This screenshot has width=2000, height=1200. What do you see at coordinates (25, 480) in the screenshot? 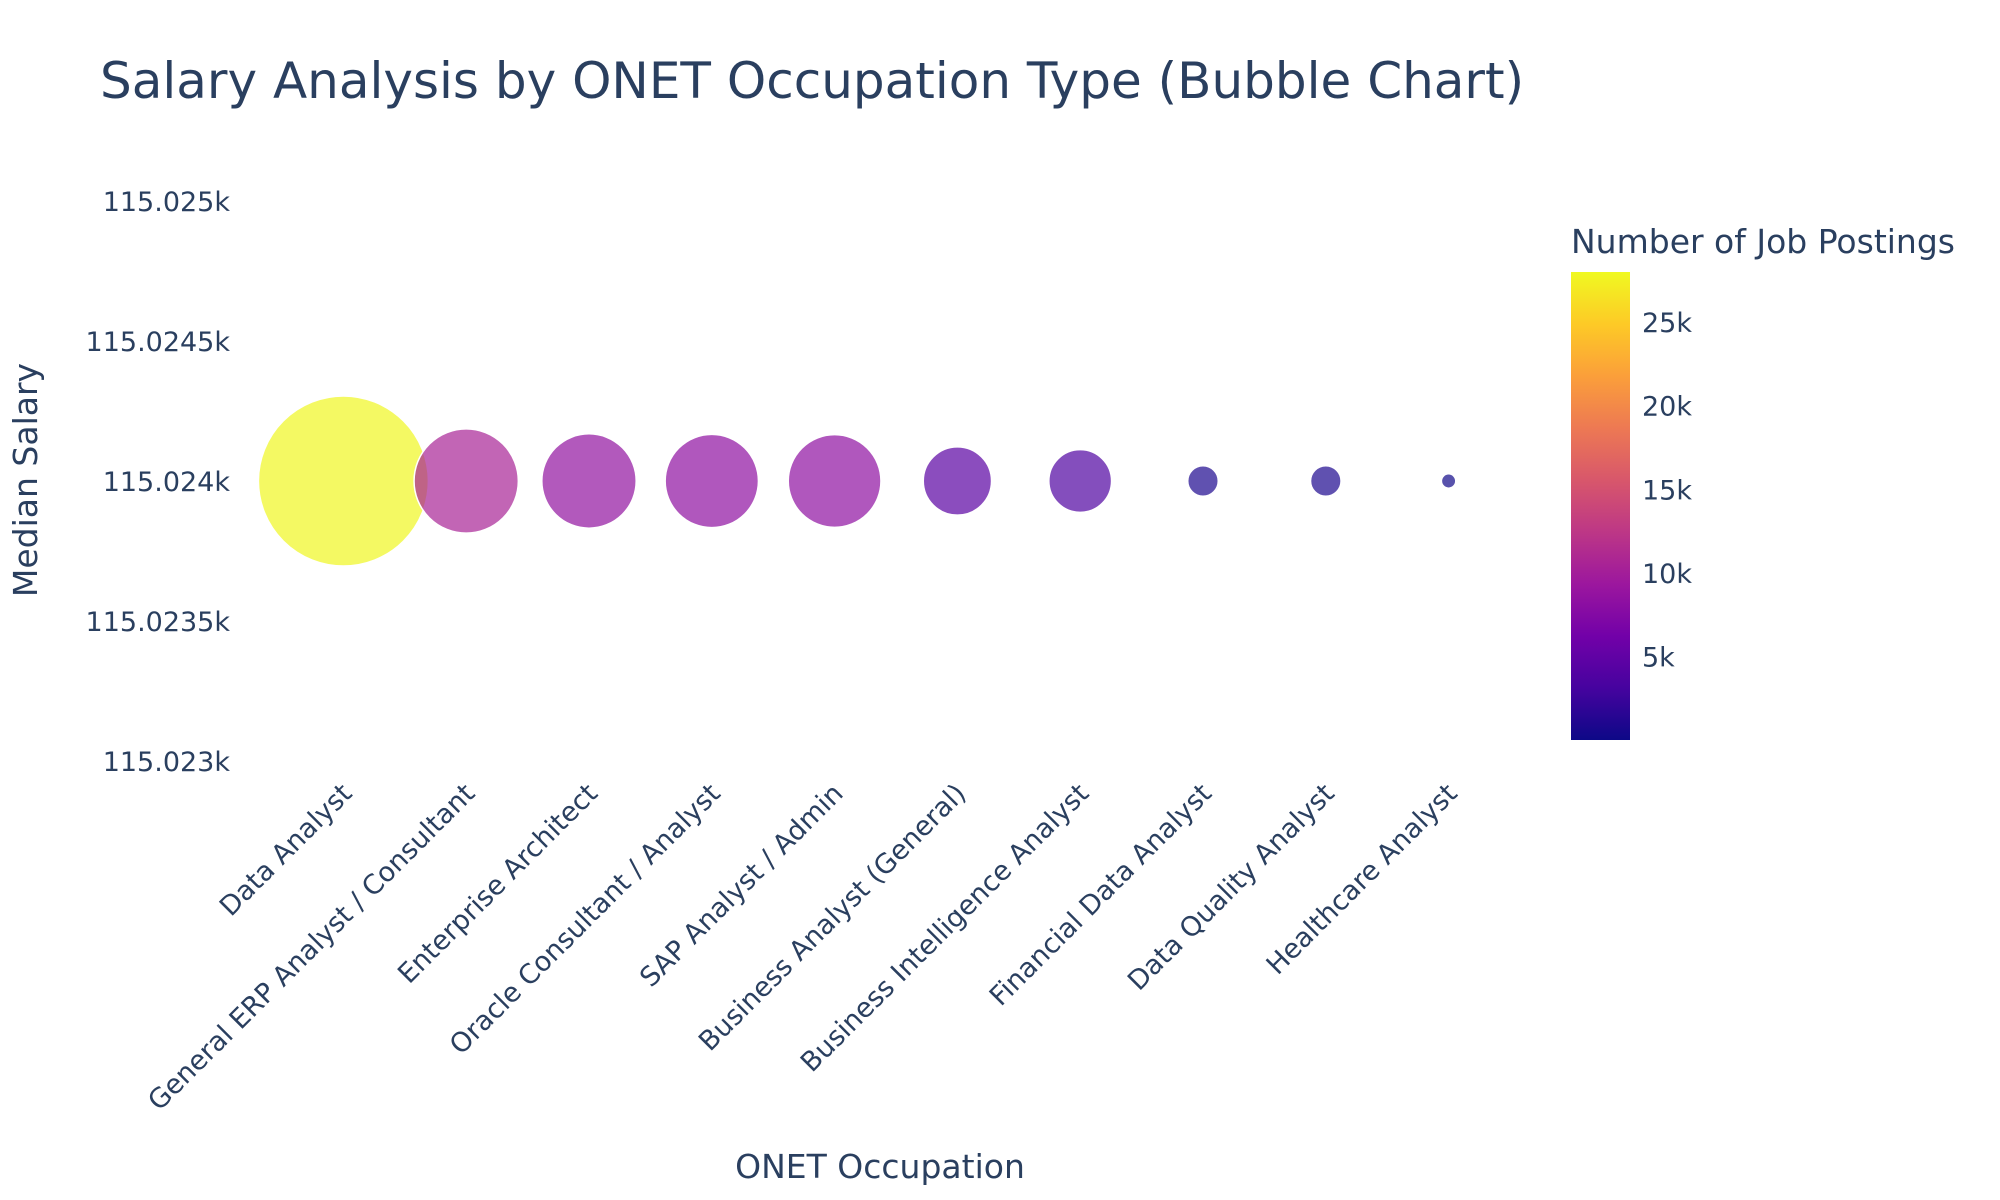
I see `y-axis-title: Median Salary` at bounding box center [25, 480].